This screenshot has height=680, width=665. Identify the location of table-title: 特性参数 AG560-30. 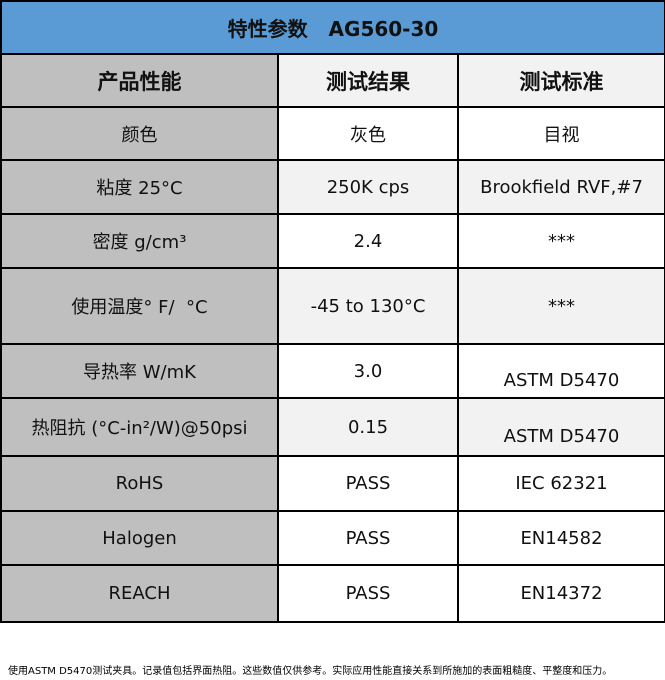
(332, 27).